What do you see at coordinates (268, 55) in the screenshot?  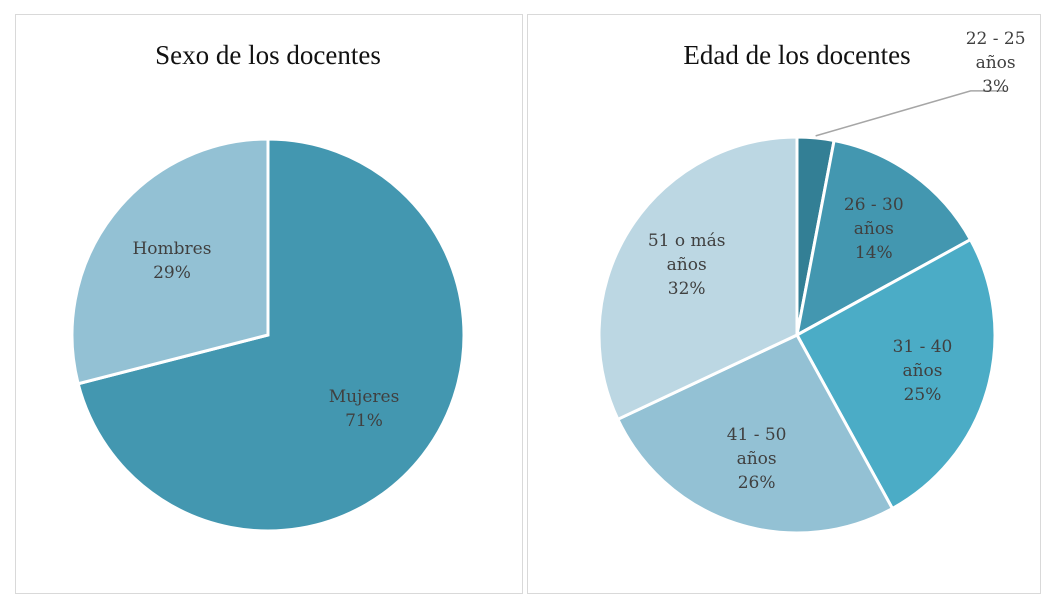 I see `chart-title: Sexo de los docentes` at bounding box center [268, 55].